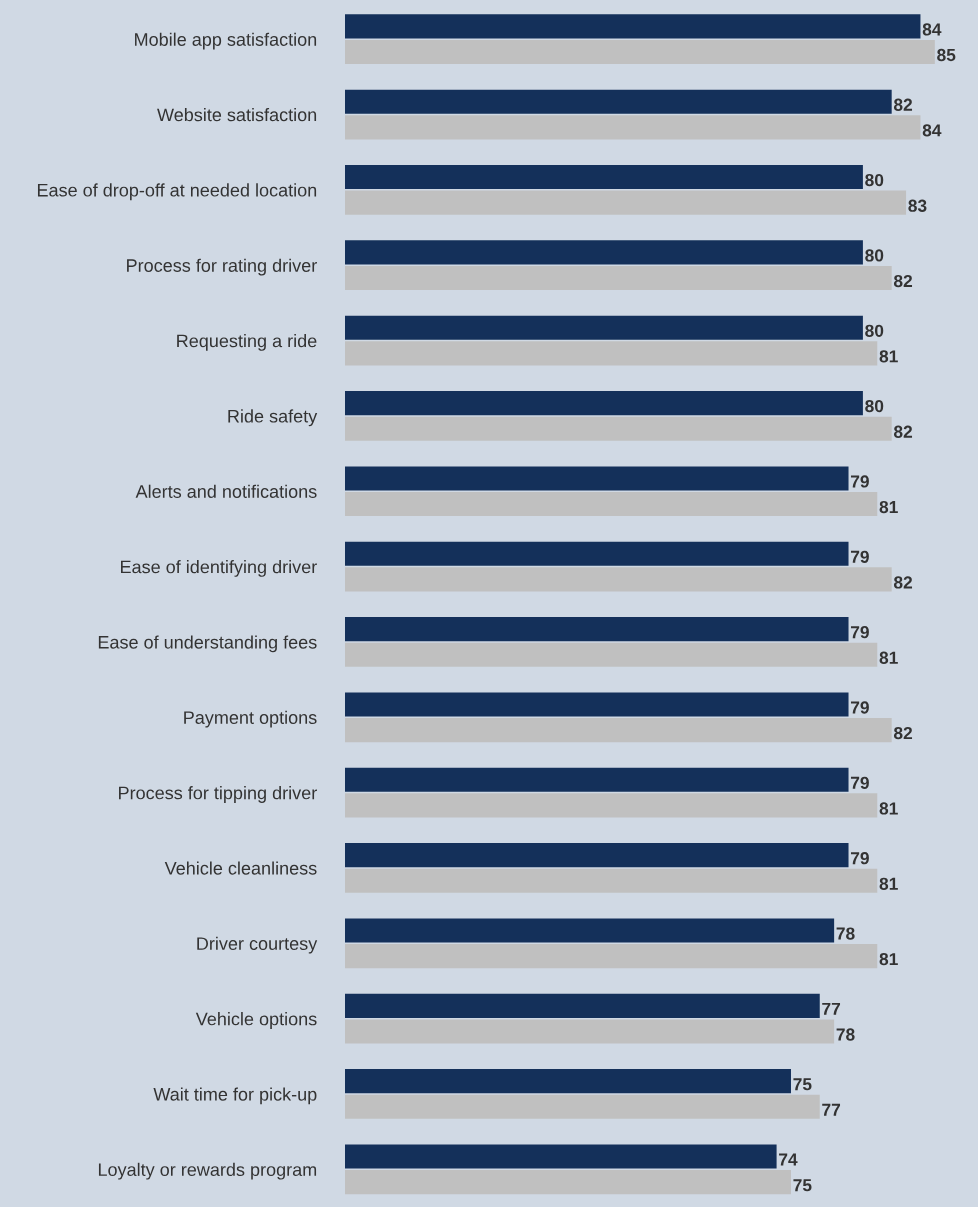 This screenshot has height=1207, width=978. What do you see at coordinates (226, 41) in the screenshot?
I see `y-tick-label: Mobile app satisfaction` at bounding box center [226, 41].